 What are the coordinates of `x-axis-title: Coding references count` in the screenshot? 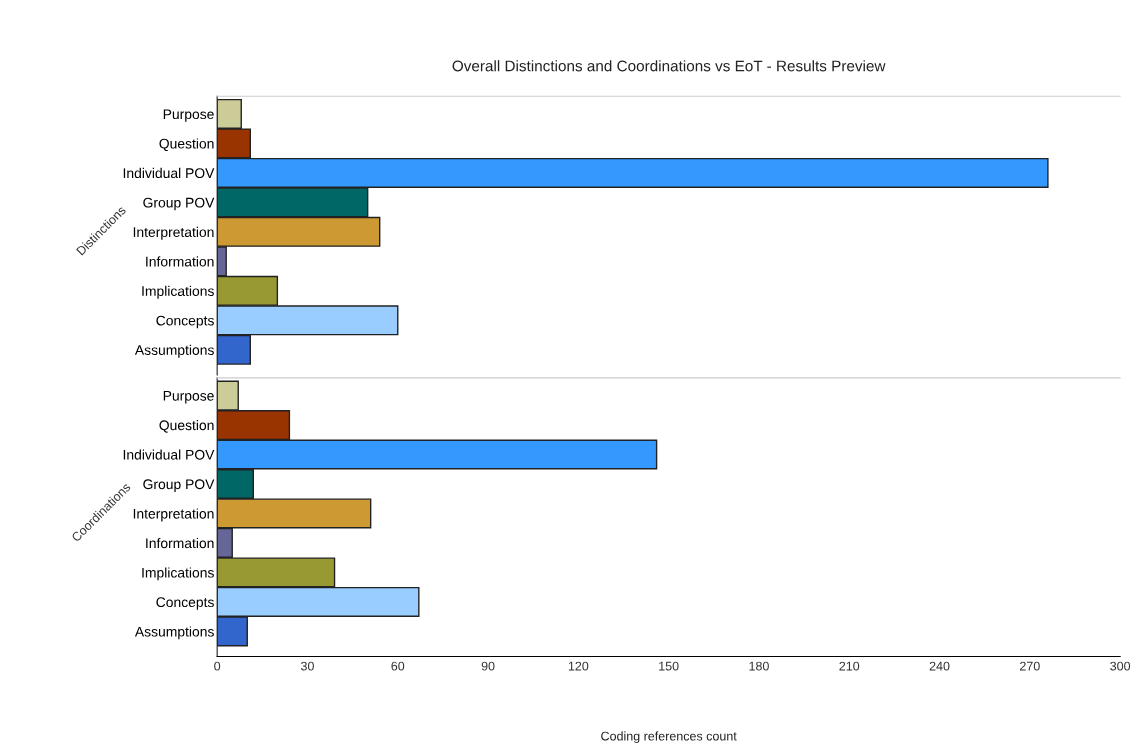 It's located at (669, 737).